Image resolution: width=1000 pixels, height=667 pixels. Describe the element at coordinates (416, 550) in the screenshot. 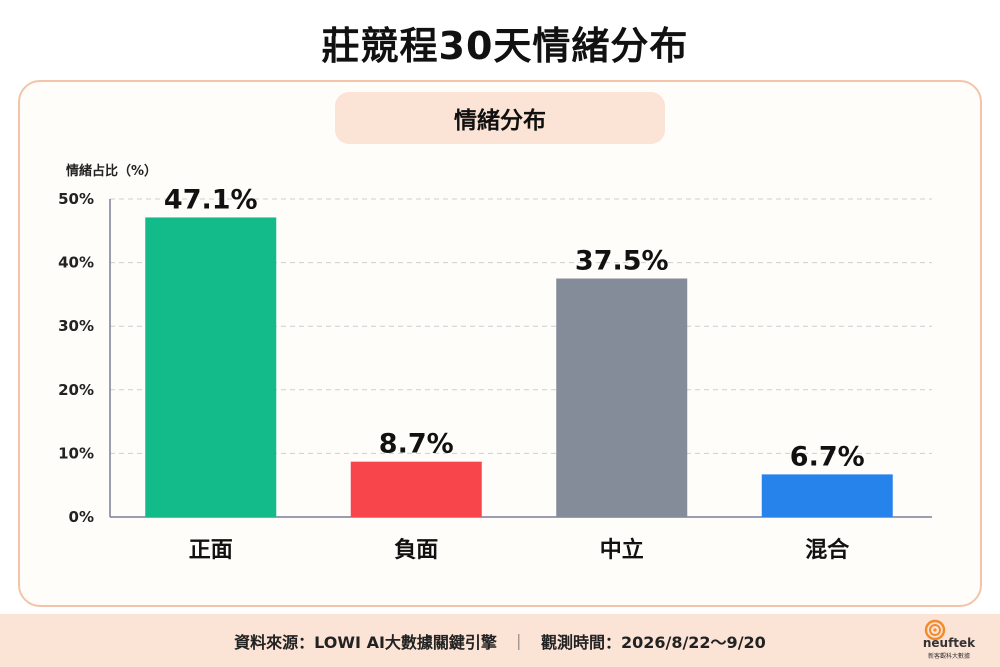

I see `category-label: 負面` at that location.